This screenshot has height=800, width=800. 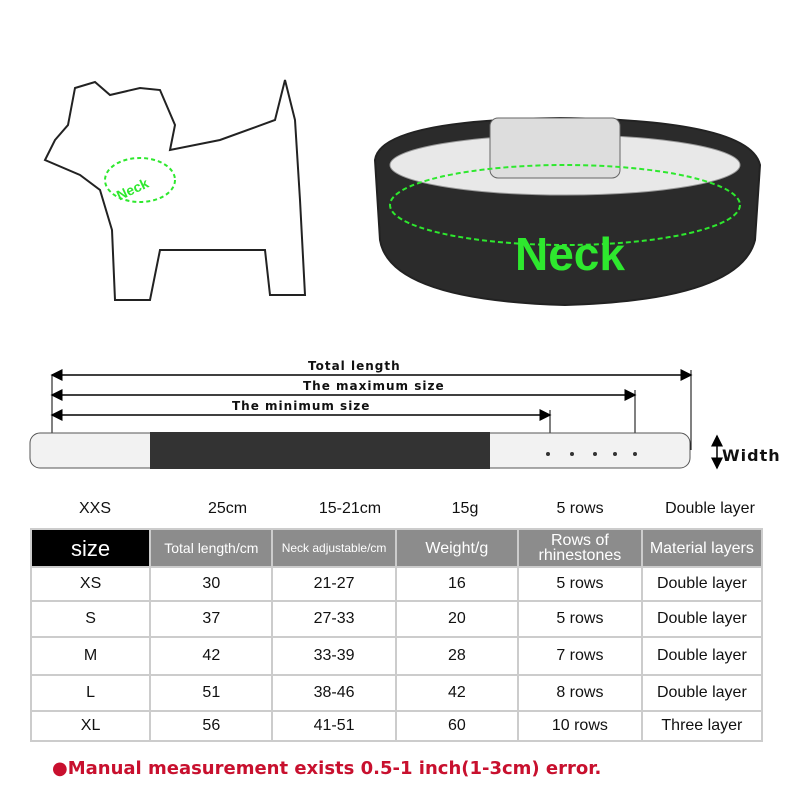 What do you see at coordinates (702, 726) in the screenshot?
I see `cell: Three layer` at bounding box center [702, 726].